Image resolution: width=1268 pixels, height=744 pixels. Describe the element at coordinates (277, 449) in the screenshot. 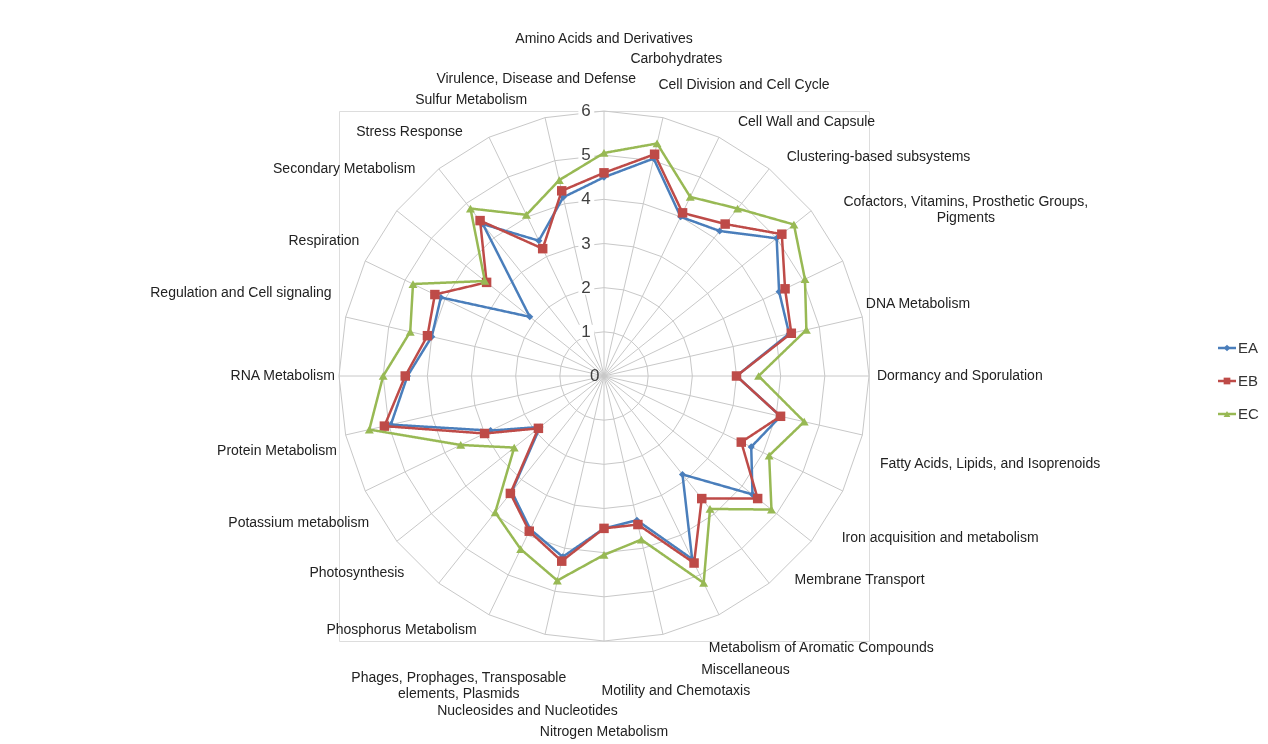

I see `spoke-label: Protein Metabolism` at that location.